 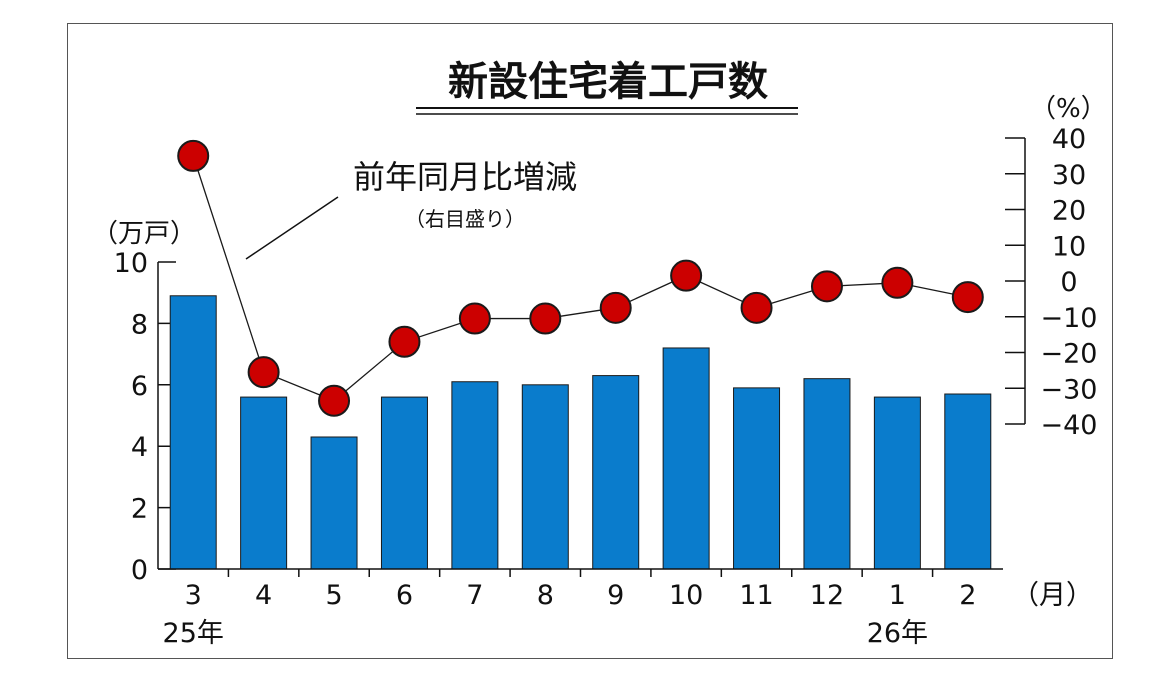 What do you see at coordinates (139, 386) in the screenshot?
I see `left-tick-label: 6` at bounding box center [139, 386].